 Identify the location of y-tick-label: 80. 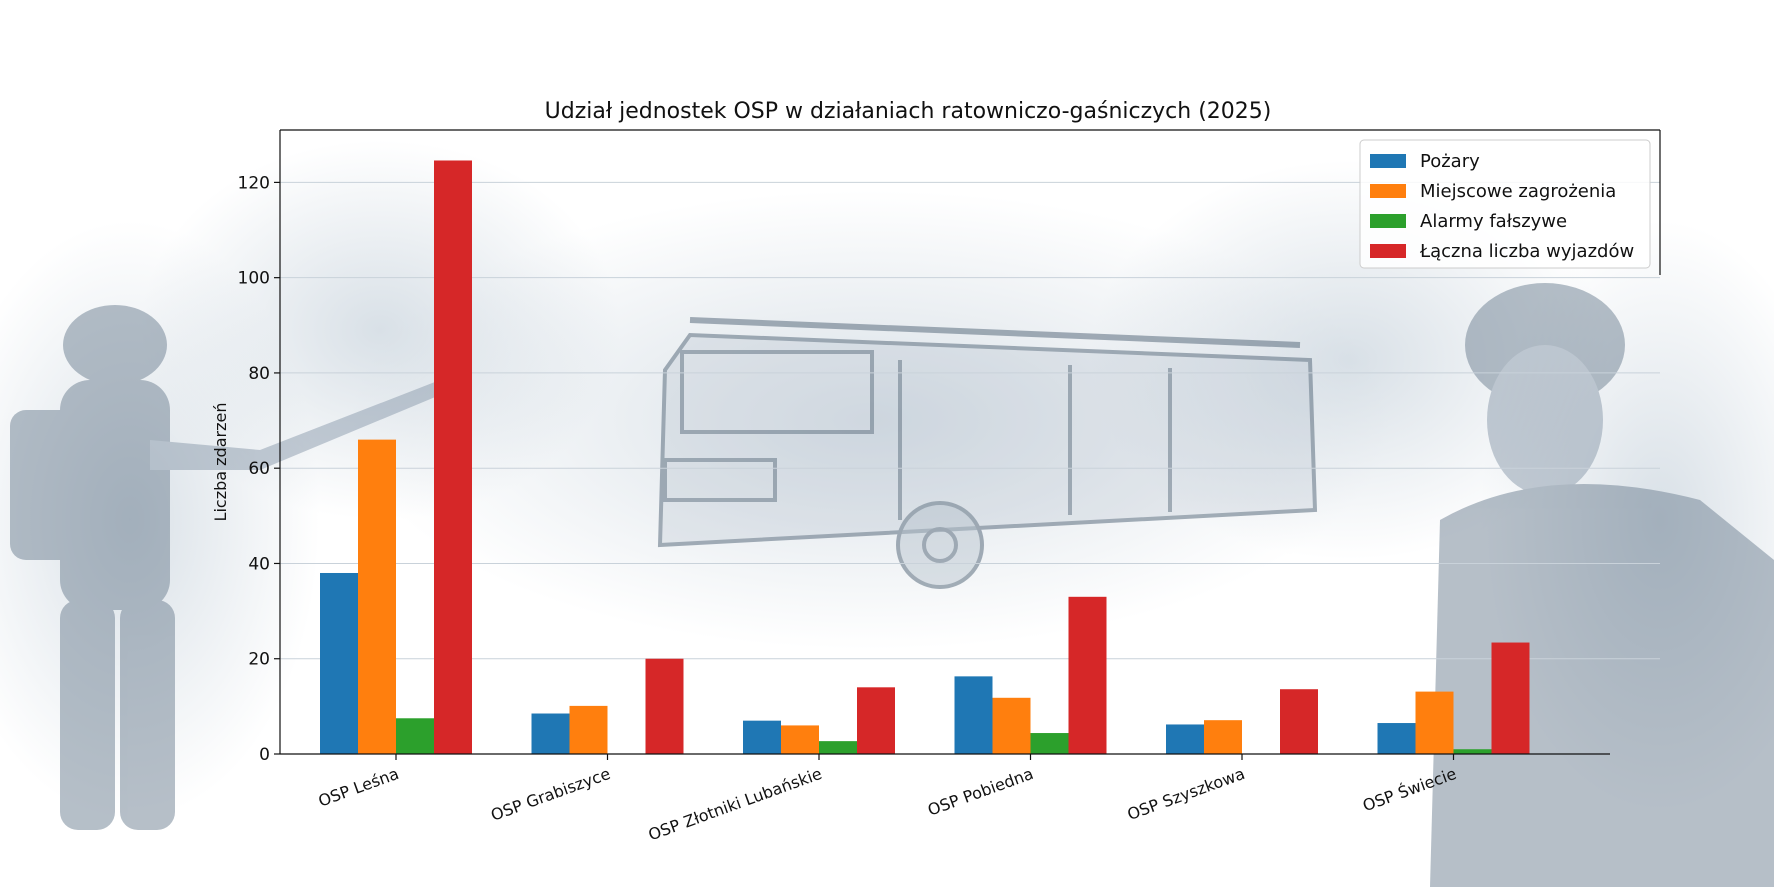
(259, 374).